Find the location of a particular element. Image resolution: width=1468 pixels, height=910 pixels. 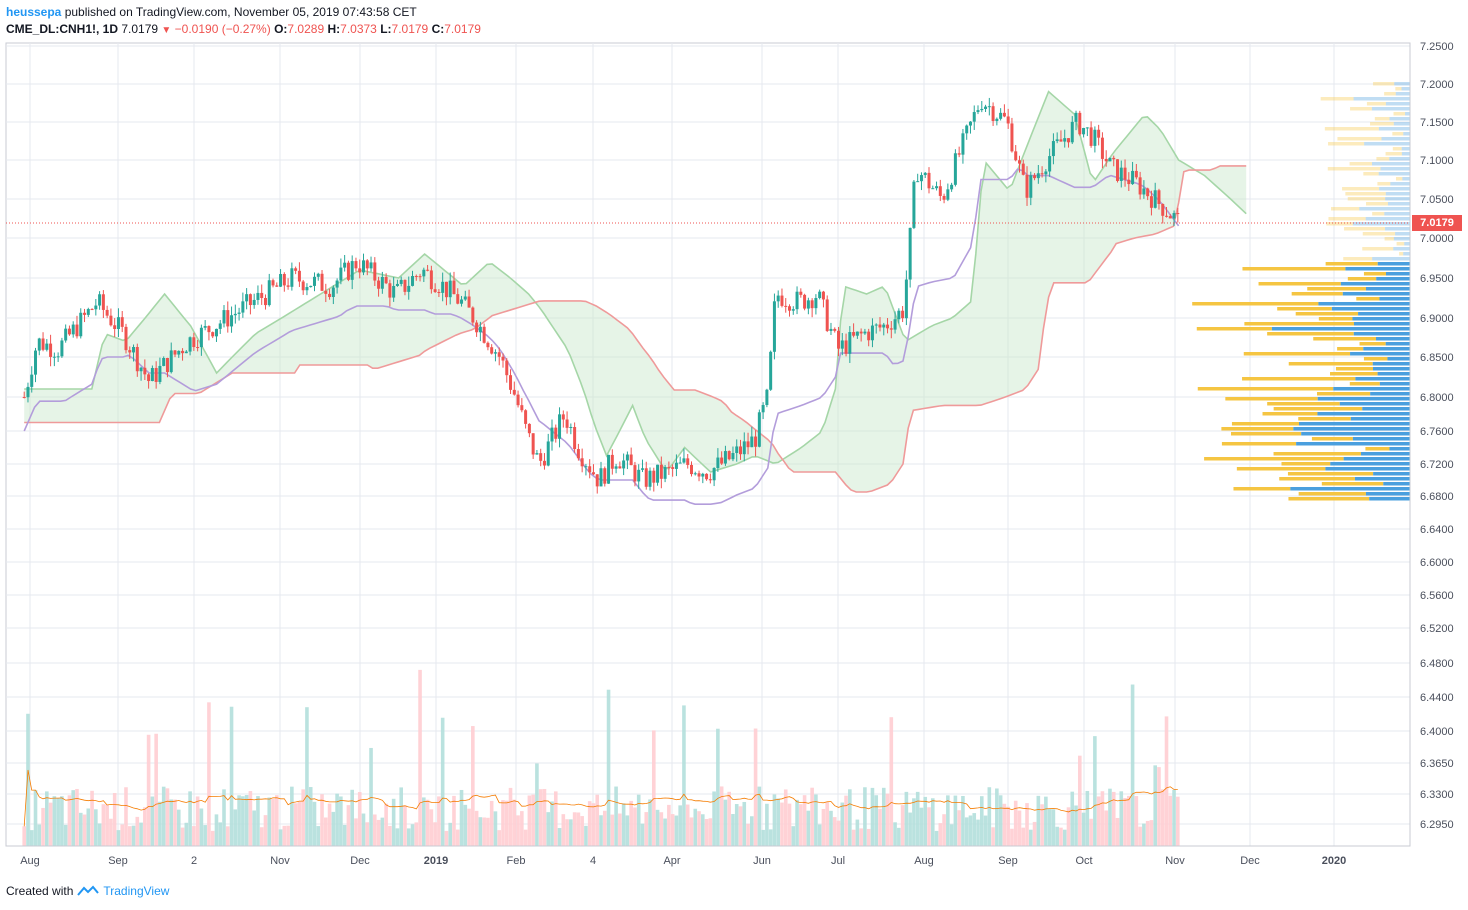

publisher-name: heussepa is located at coordinates (34, 12).